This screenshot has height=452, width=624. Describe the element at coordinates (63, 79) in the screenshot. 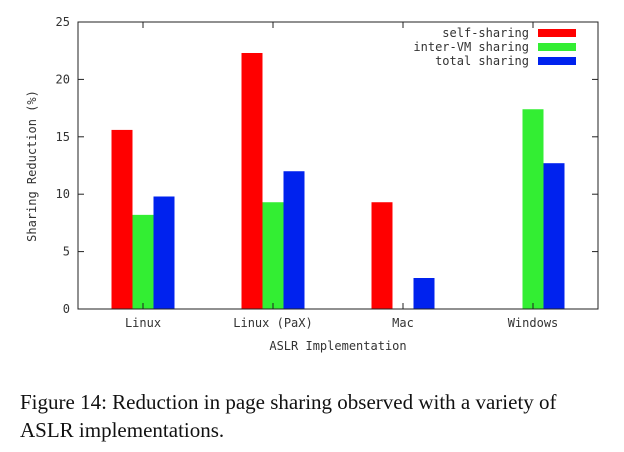

I see `y-tick-label: 20` at that location.